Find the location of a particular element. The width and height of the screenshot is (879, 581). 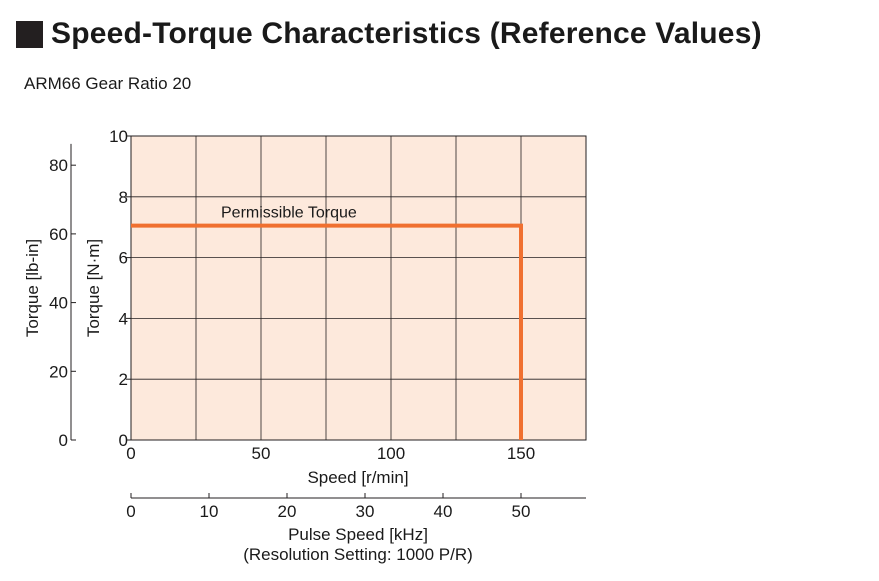

y2-tick-label: 80 is located at coordinates (58, 165).